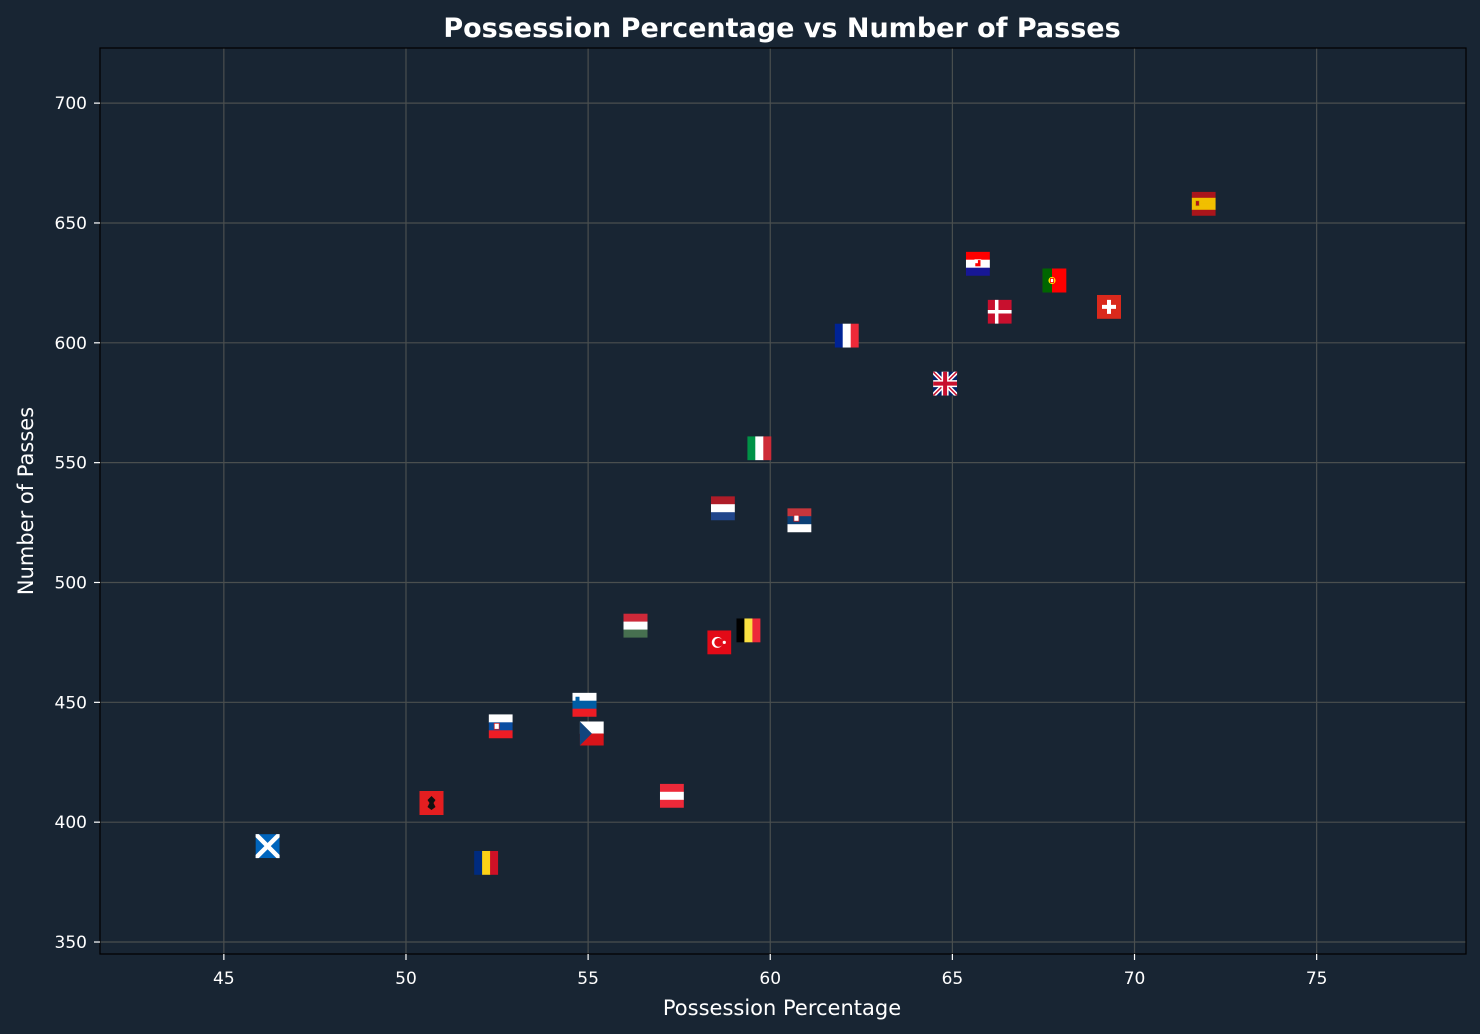  What do you see at coordinates (71, 344) in the screenshot?
I see `y-tick-label: 600` at bounding box center [71, 344].